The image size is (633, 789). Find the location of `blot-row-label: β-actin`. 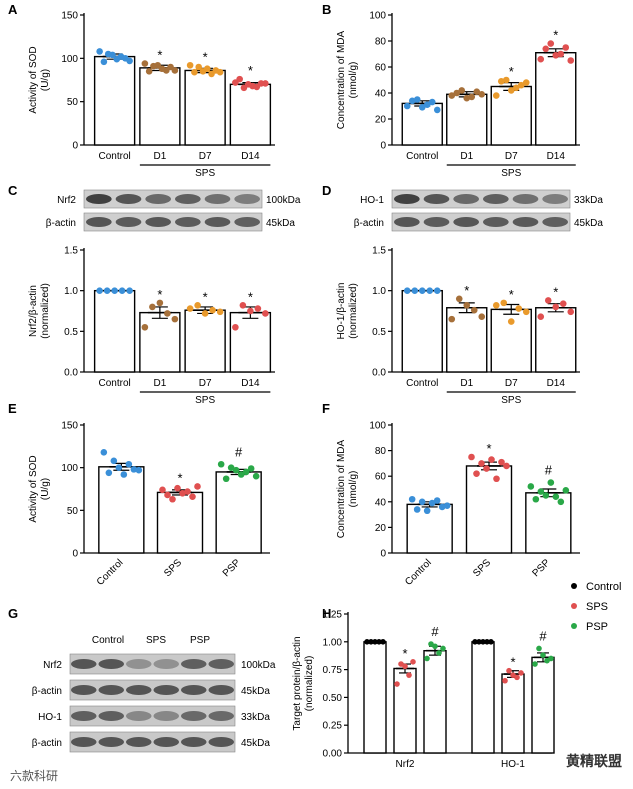

blot-row-label: β-actin is located at coordinates (61, 223).